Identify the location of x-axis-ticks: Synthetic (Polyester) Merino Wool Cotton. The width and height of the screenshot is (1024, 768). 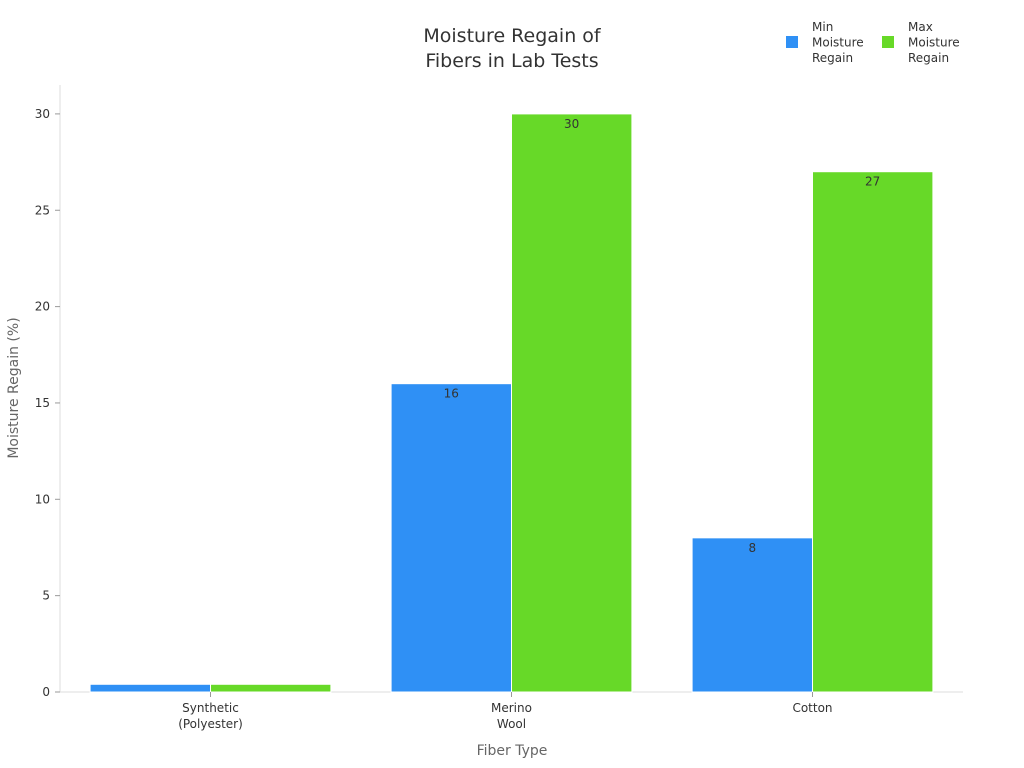
(505, 711).